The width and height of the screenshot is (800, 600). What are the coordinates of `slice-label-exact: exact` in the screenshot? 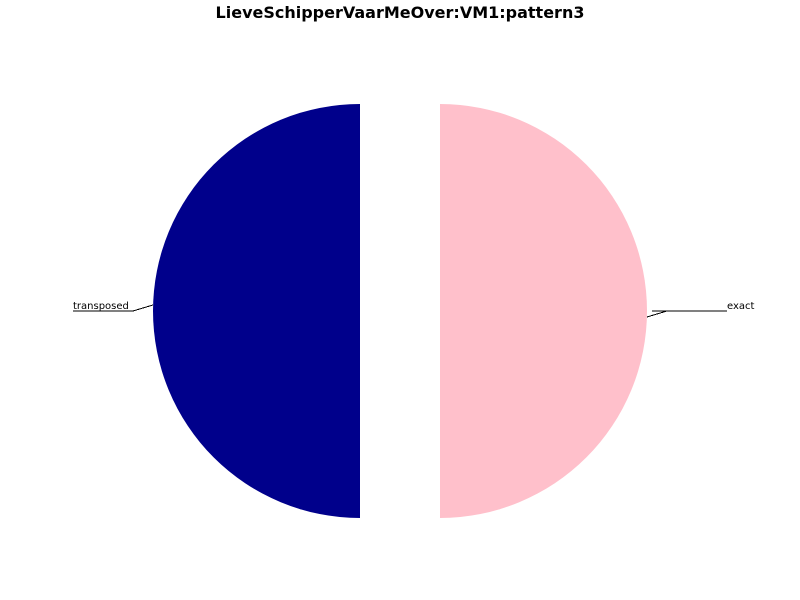 It's located at (741, 306).